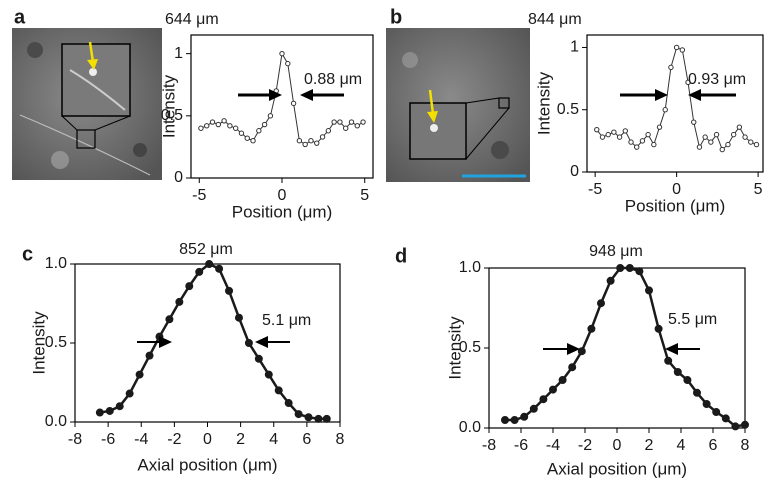  Describe the element at coordinates (56, 421) in the screenshot. I see `y-tick-label: 0.0` at that location.